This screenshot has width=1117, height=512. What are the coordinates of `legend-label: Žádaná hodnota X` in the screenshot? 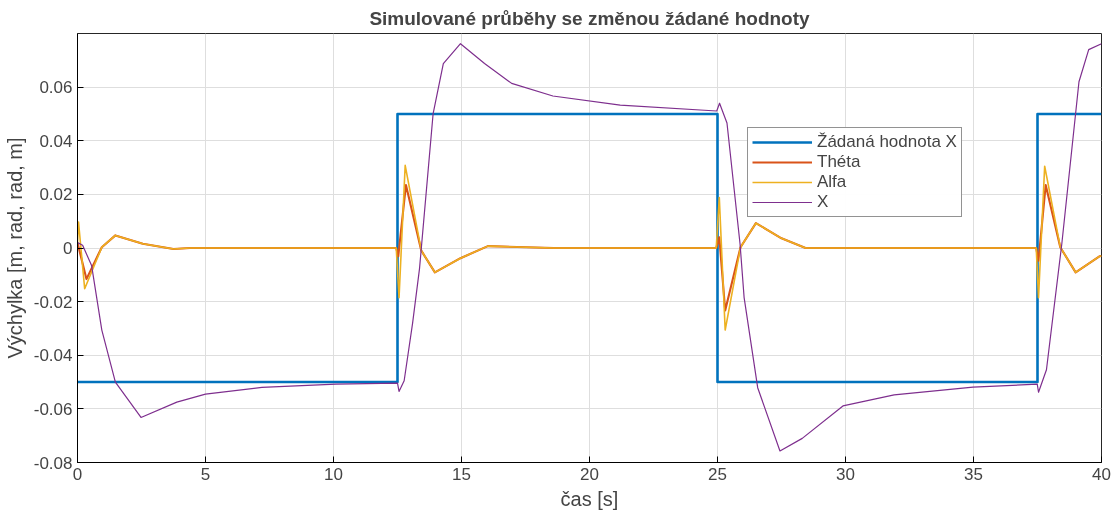 It's located at (887, 142).